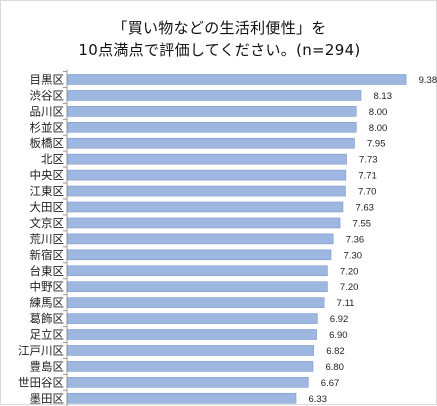  Describe the element at coordinates (339, 319) in the screenshot. I see `data-label: 6.92` at that location.